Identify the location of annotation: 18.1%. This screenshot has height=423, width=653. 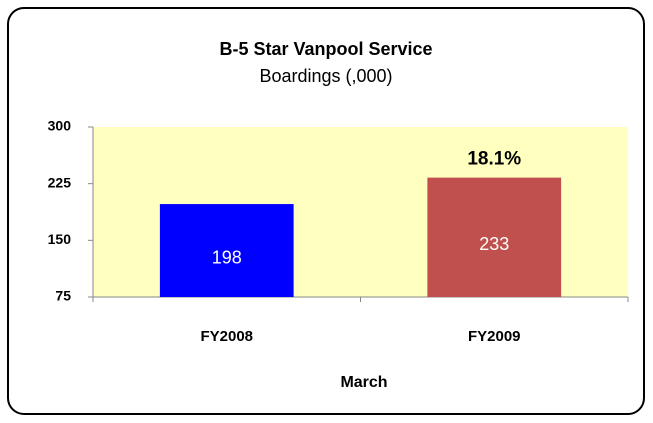
(494, 159).